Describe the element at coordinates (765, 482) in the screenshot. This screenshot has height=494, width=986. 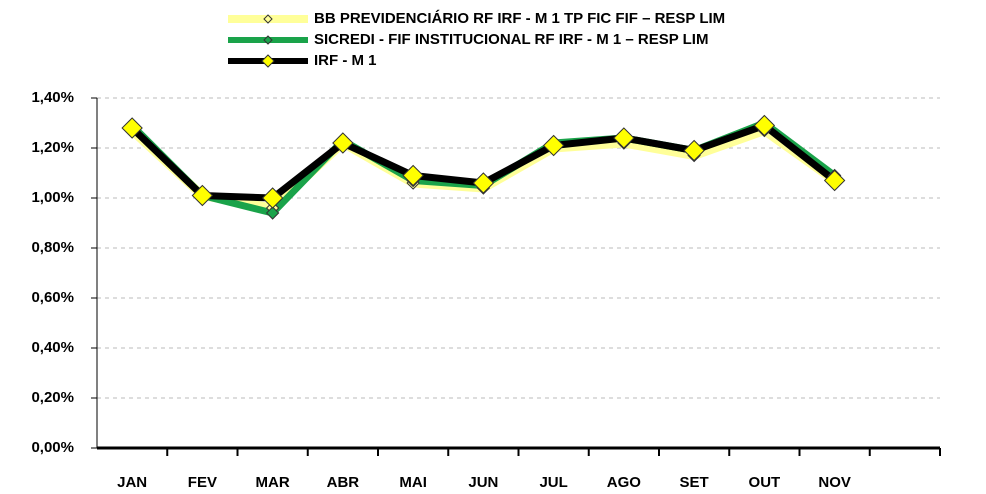
I see `x-tick-label: OUT` at that location.